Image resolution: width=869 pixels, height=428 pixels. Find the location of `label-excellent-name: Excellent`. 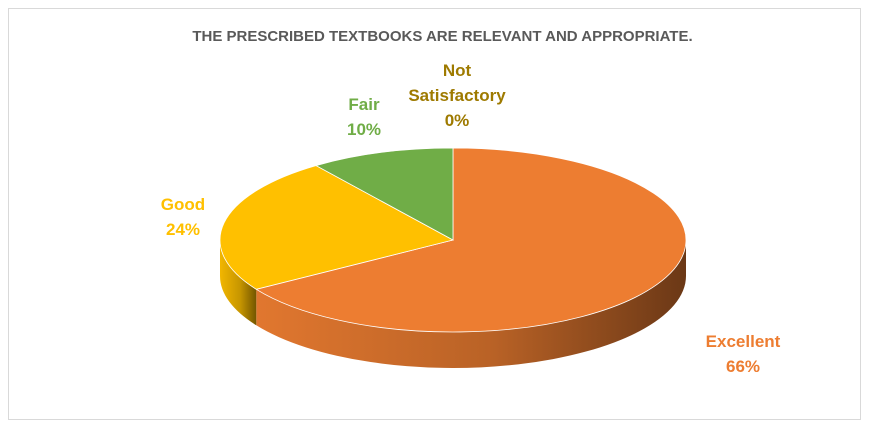

label-excellent-name: Excellent is located at coordinates (743, 341).